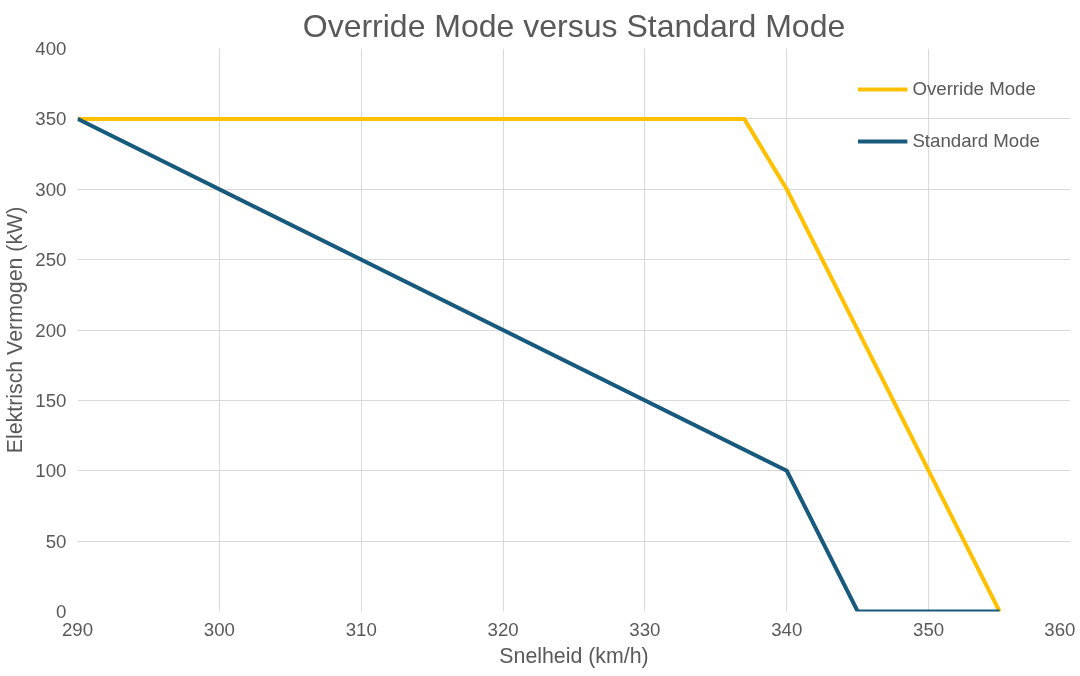  I want to click on x-axis-title: Snelheid (km/h), so click(574, 655).